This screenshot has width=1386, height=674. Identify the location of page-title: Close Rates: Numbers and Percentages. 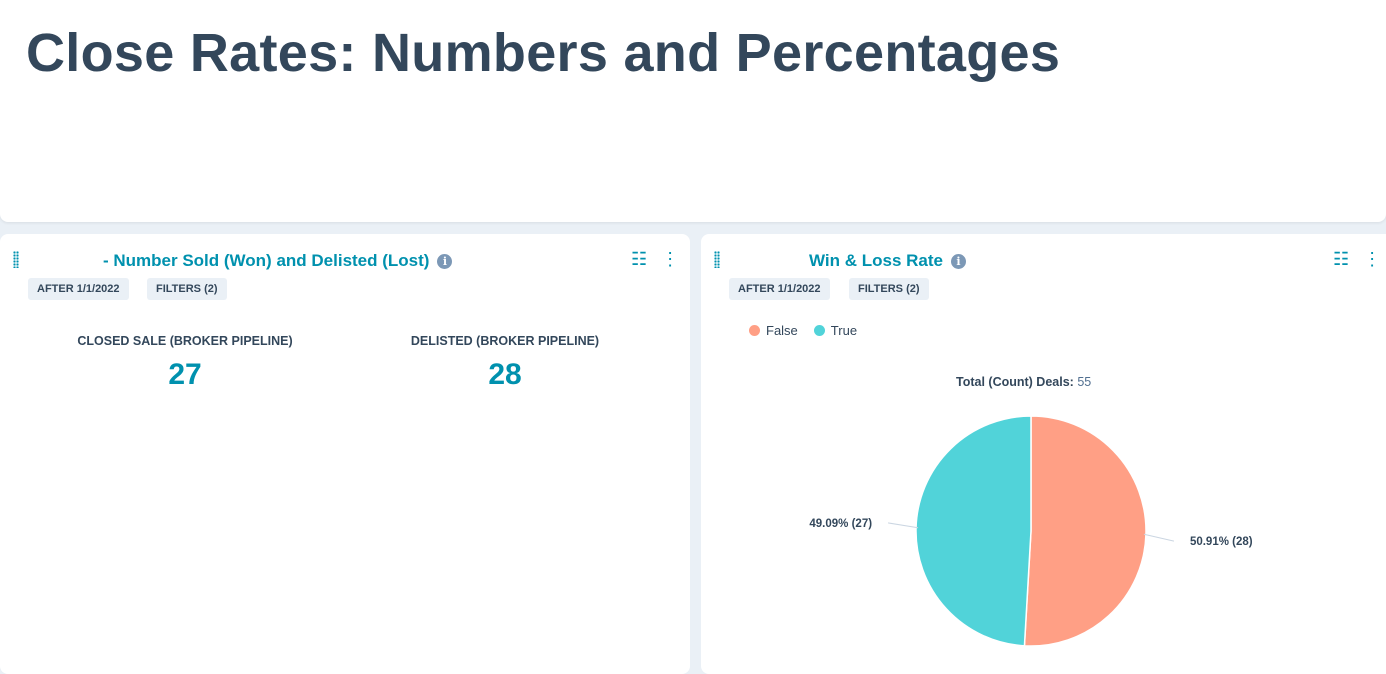
(543, 53).